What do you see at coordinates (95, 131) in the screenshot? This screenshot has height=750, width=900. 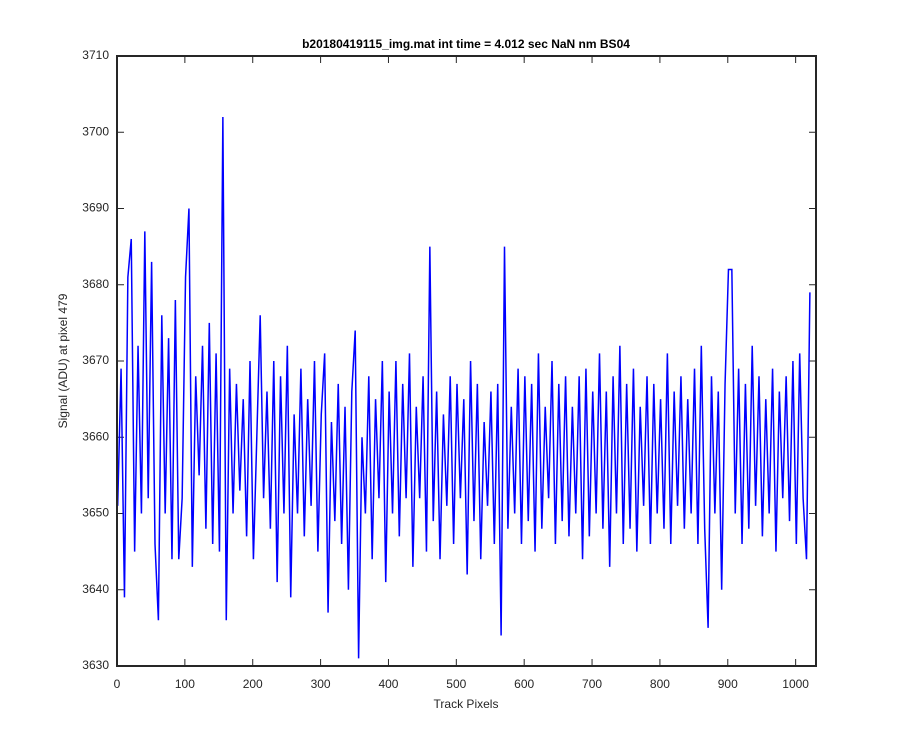 I see `y-tick-label: 3700` at bounding box center [95, 131].